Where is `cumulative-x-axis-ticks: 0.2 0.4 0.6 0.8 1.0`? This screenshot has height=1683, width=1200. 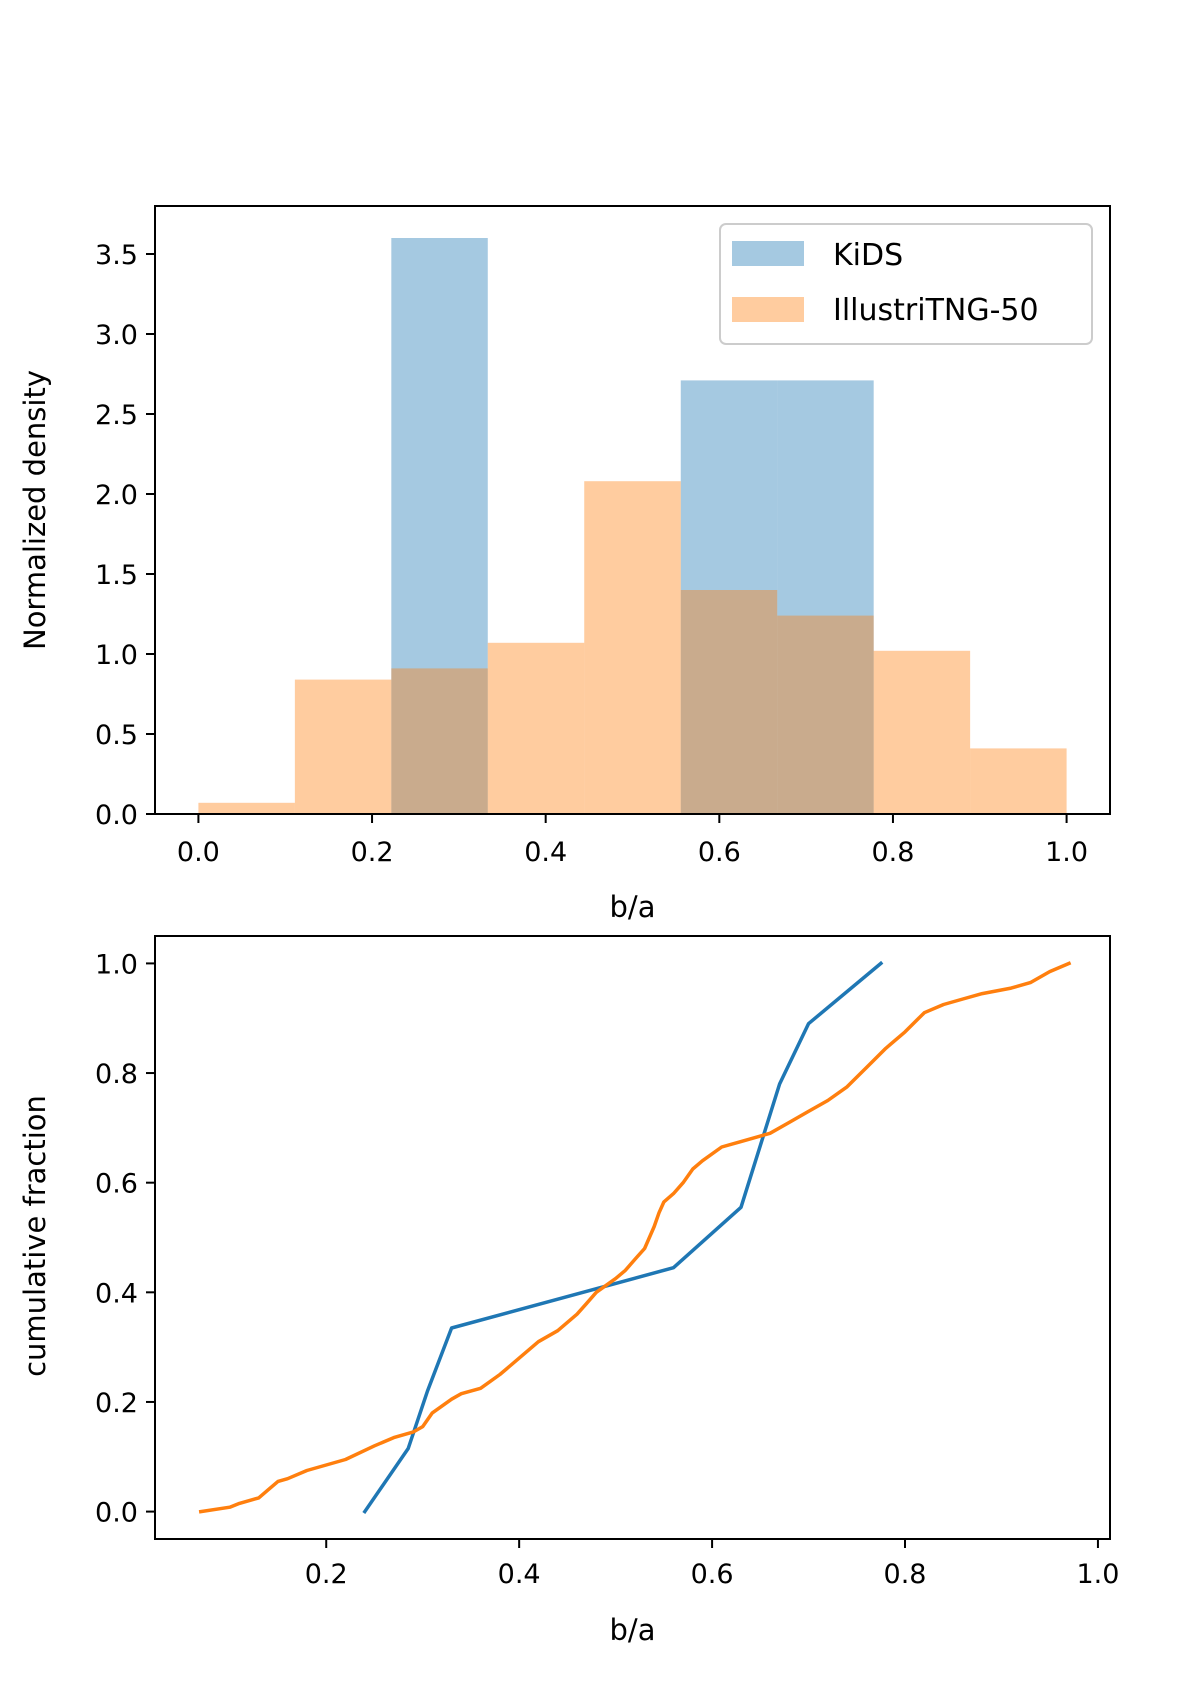 cumulative-x-axis-ticks: 0.2 0.4 0.6 0.8 1.0 is located at coordinates (712, 1564).